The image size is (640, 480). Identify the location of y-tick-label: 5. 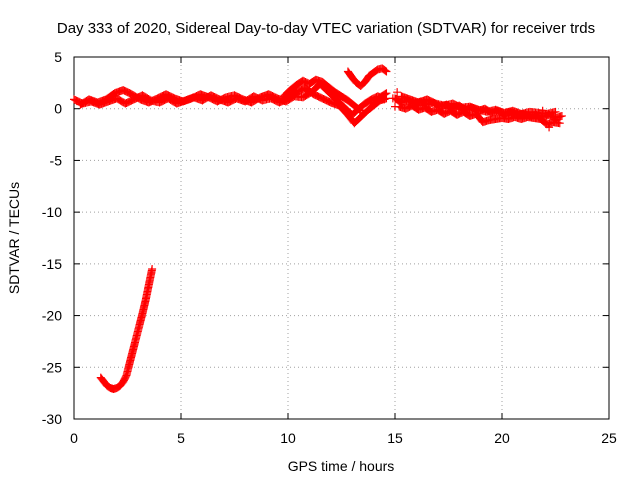
(58, 57).